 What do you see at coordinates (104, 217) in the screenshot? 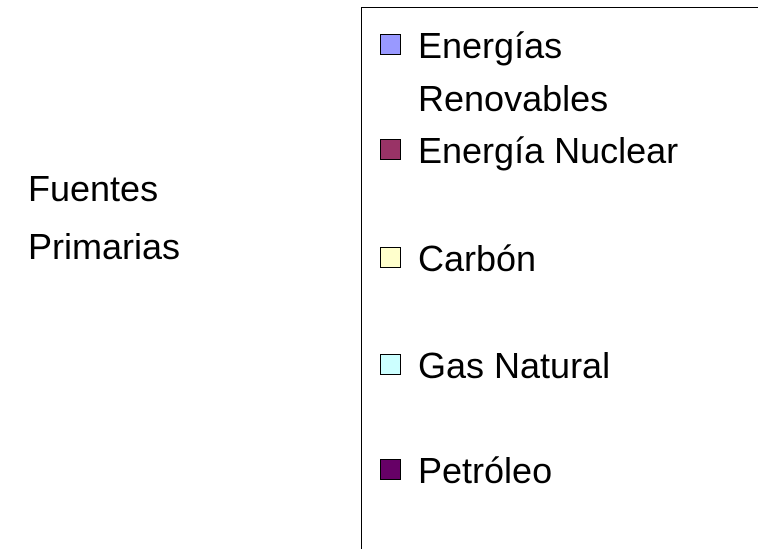
I see `category-label: Fuentes Primarias` at bounding box center [104, 217].